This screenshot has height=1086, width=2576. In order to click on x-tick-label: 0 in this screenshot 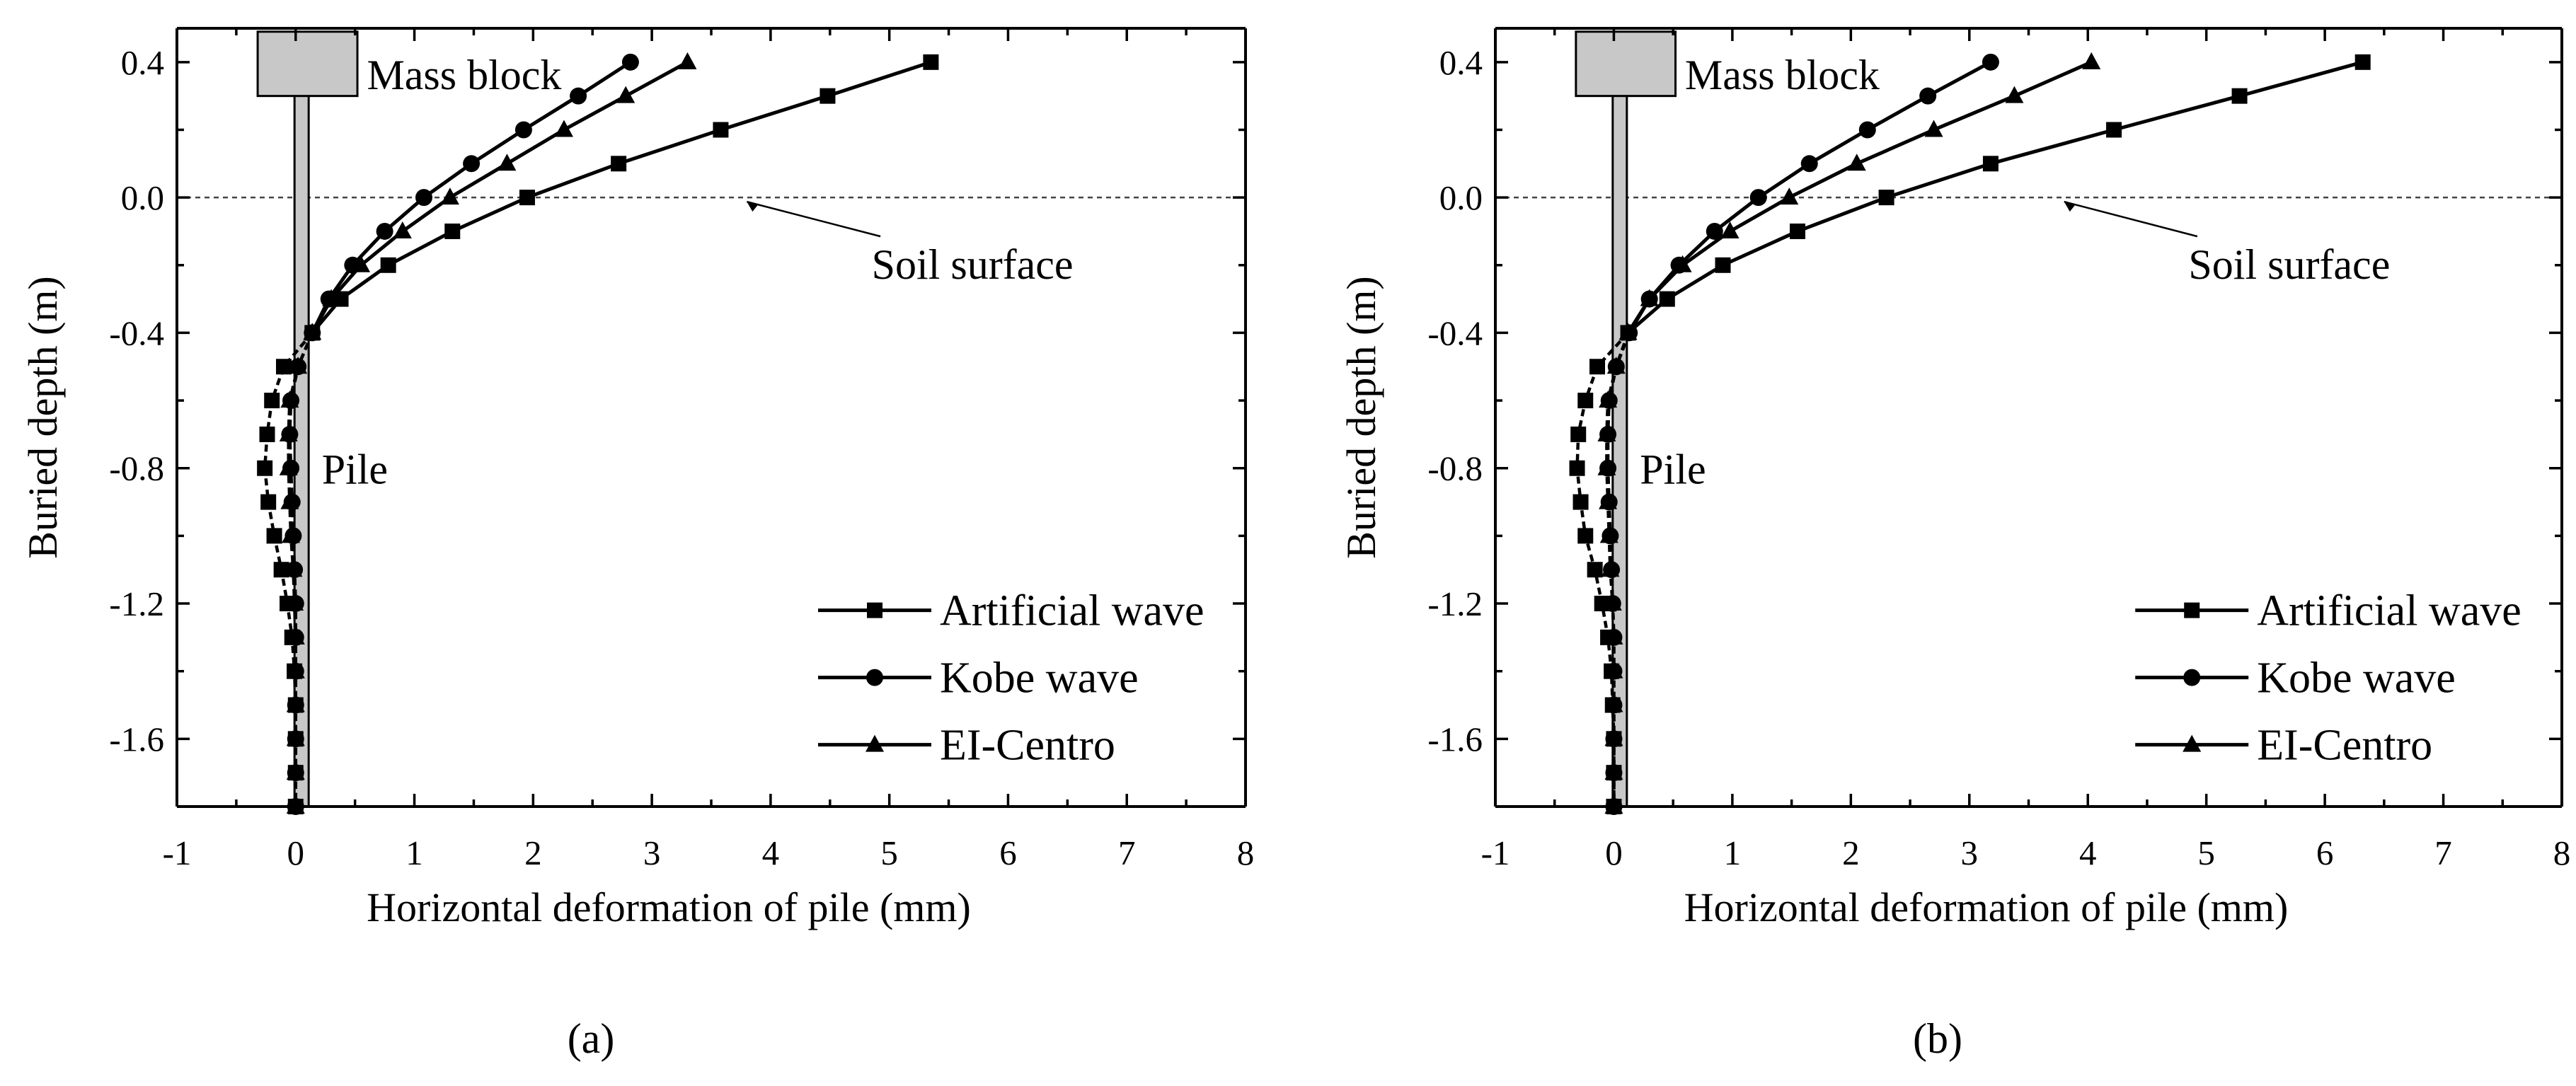, I will do `click(296, 853)`.